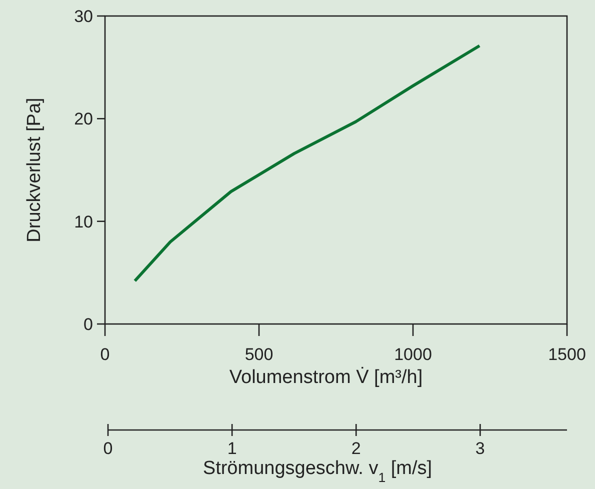 The width and height of the screenshot is (595, 489). Describe the element at coordinates (480, 448) in the screenshot. I see `x2-tick-label: 3` at that location.